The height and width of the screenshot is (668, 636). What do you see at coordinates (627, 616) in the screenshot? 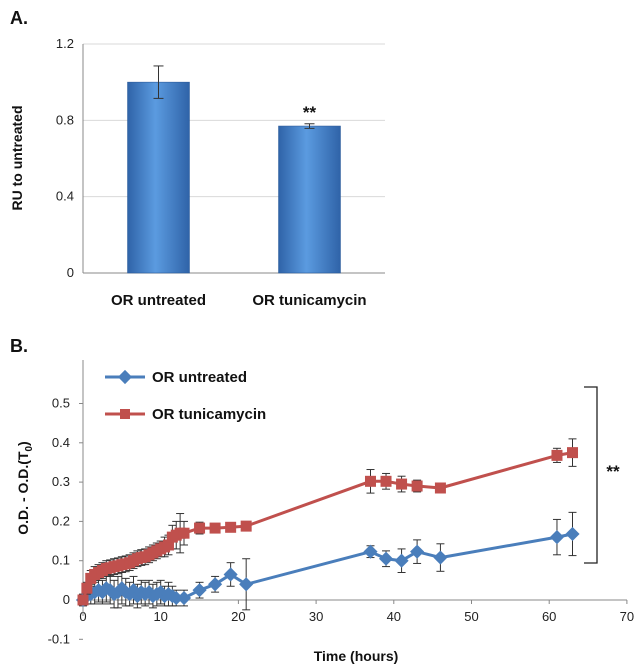
I see `x-tick-label: 70` at bounding box center [627, 616].